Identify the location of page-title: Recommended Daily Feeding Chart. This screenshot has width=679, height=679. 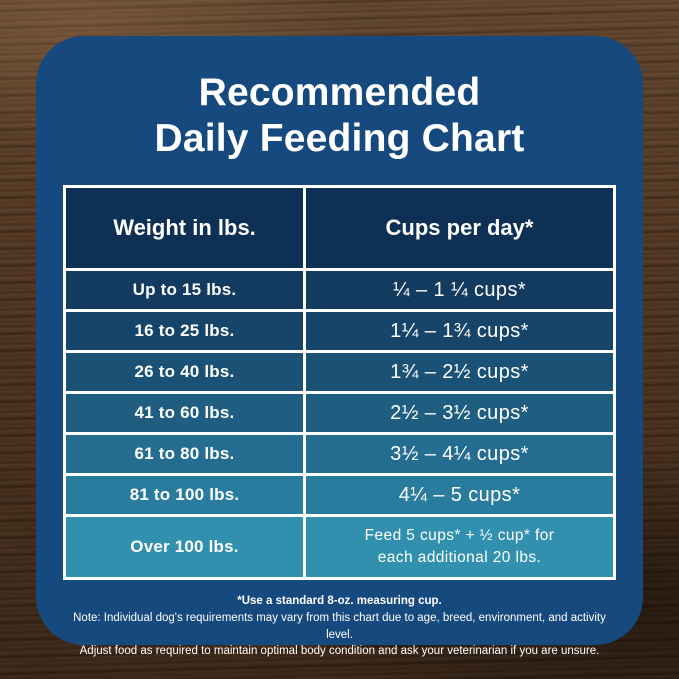
(339, 115).